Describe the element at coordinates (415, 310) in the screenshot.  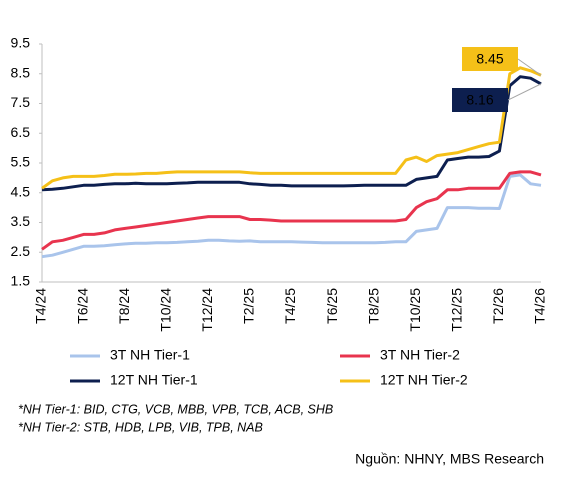
I see `x-tick-label: T10/25` at that location.